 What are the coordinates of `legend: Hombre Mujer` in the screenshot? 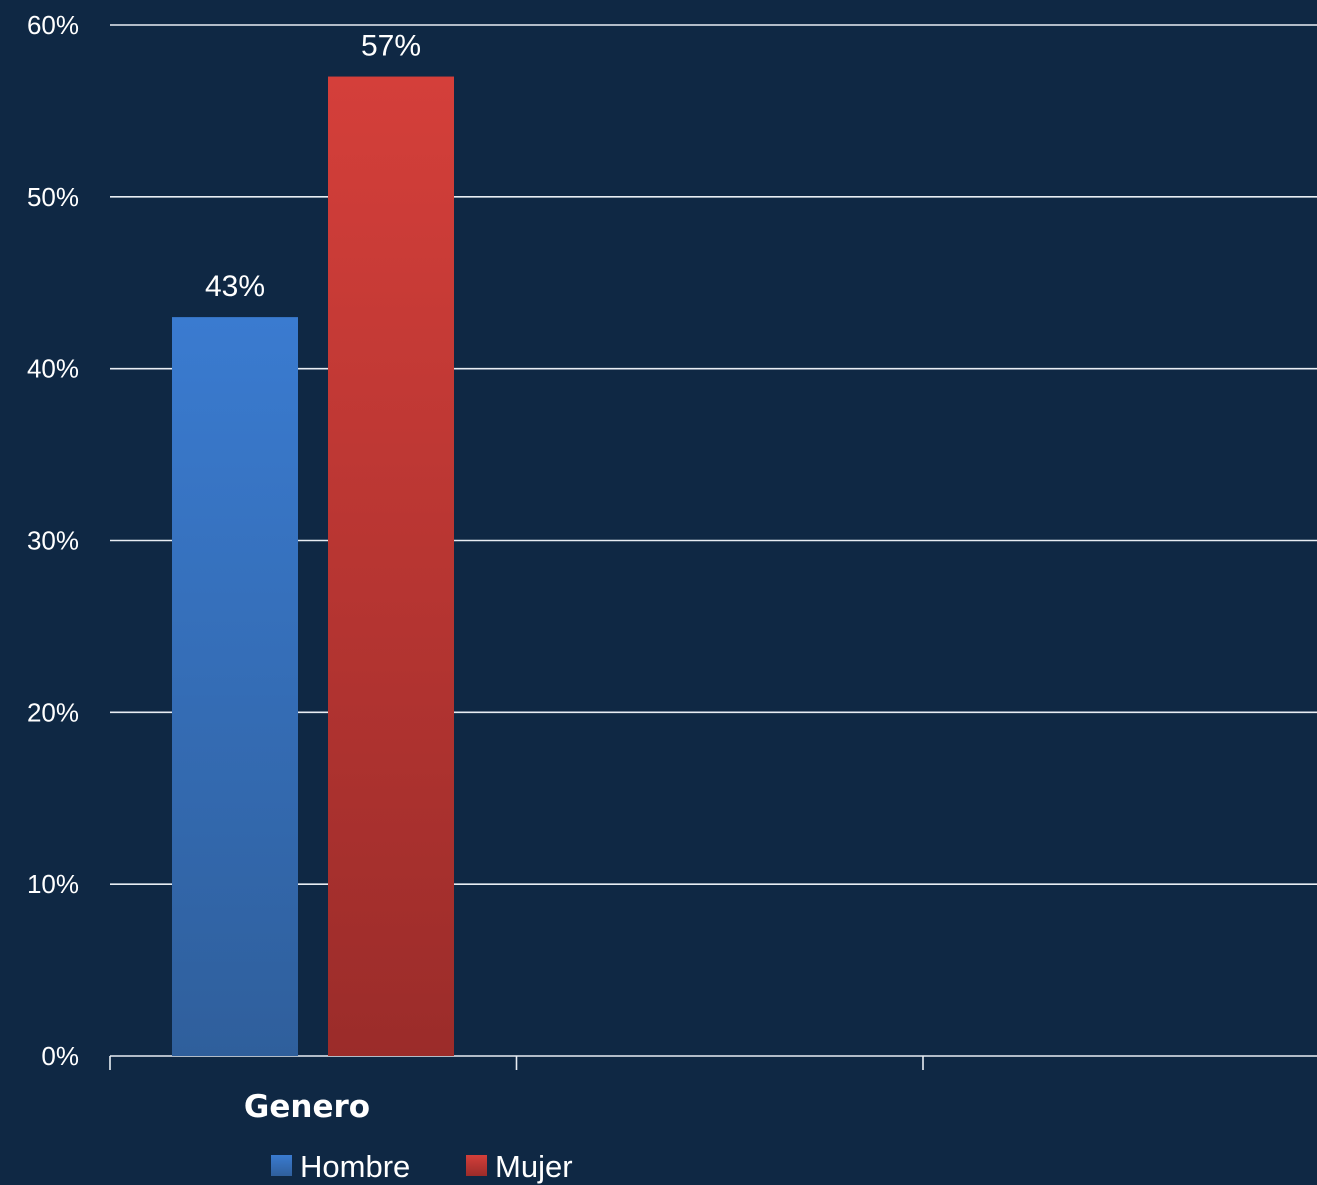 It's located at (422, 1166).